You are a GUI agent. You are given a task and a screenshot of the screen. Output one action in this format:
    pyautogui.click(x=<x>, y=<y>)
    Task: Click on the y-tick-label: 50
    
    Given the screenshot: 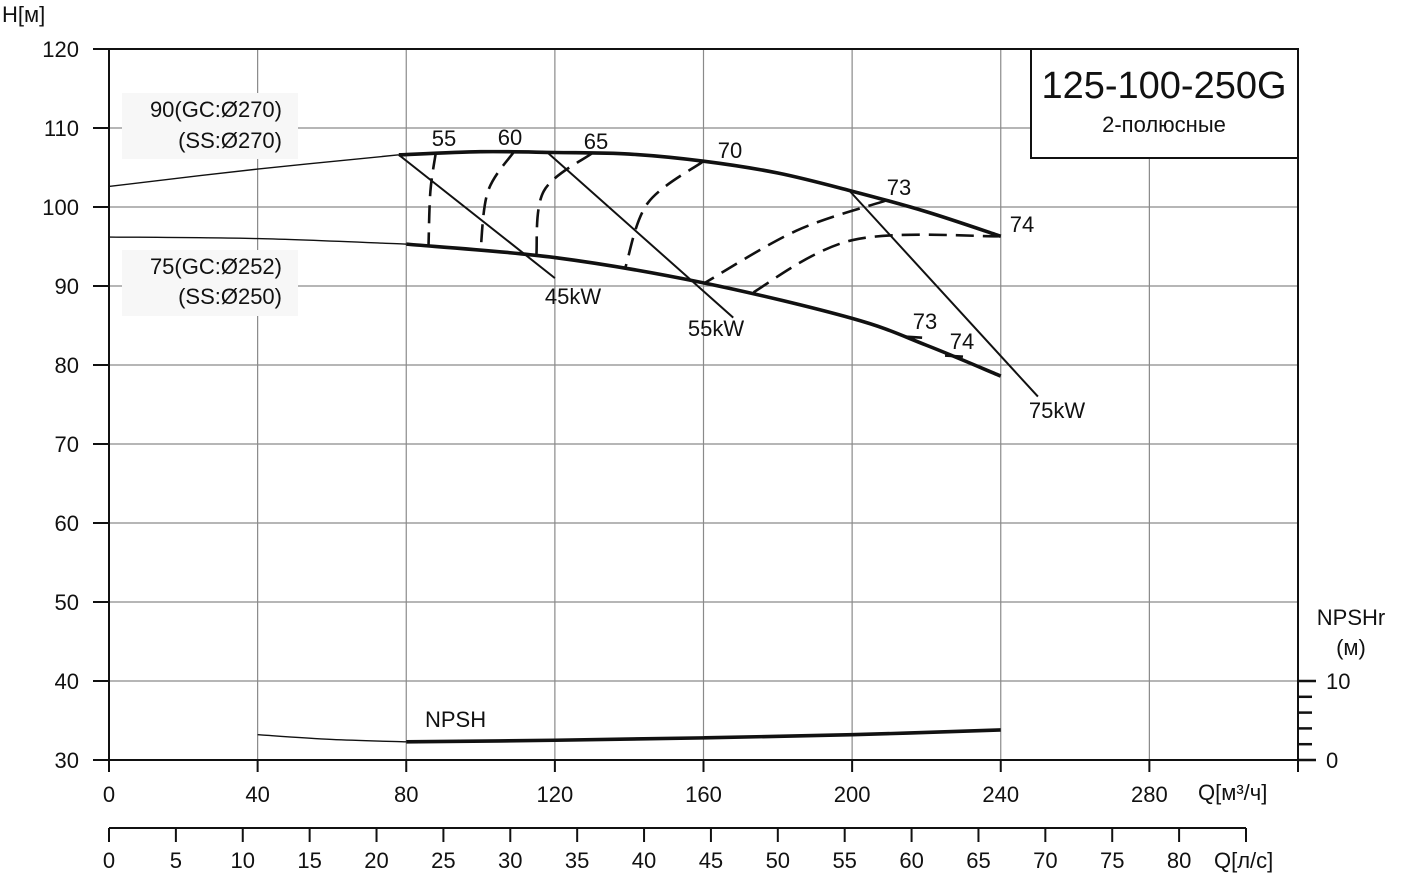 What is the action you would take?
    pyautogui.click(x=67, y=602)
    